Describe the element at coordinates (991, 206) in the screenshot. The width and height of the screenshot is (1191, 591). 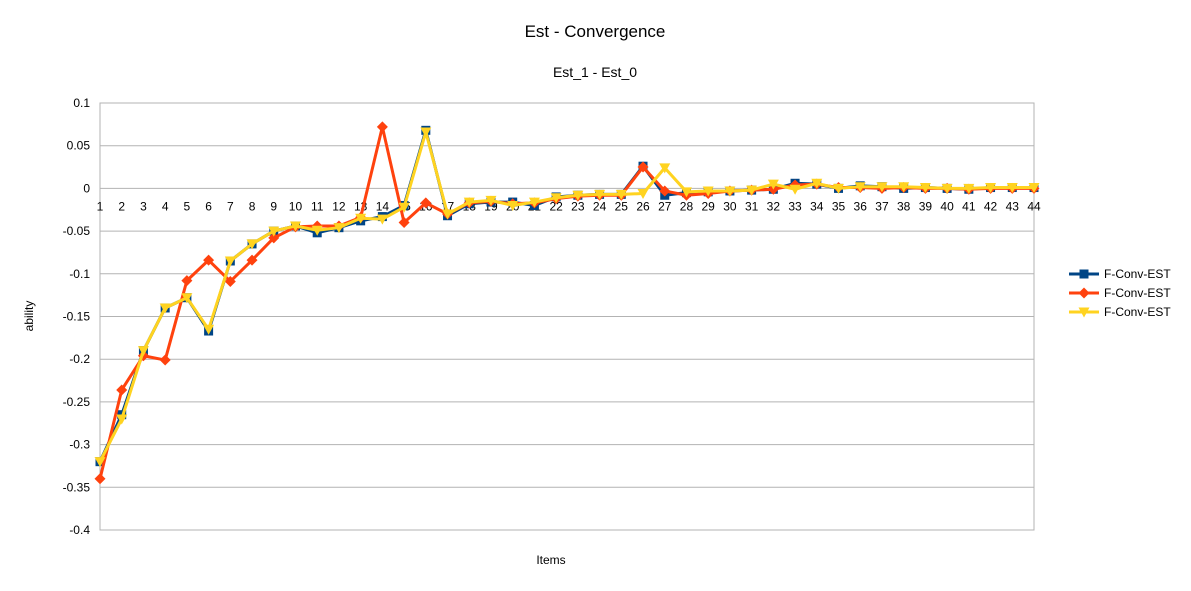
I see `x-tick-label: 42` at that location.